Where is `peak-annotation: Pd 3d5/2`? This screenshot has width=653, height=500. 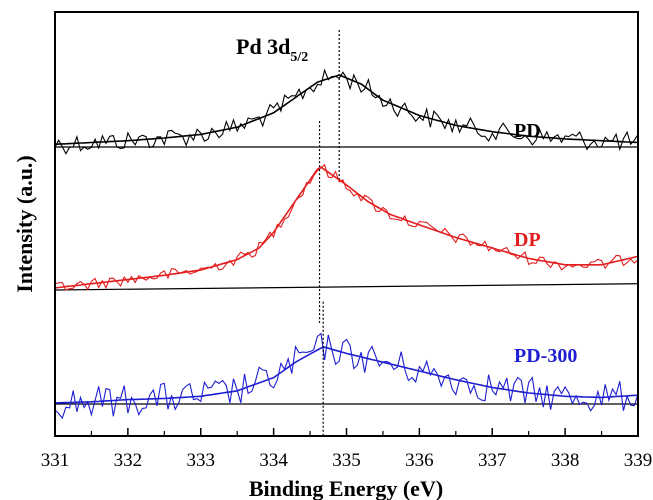 peak-annotation: Pd 3d5/2 is located at coordinates (272, 49).